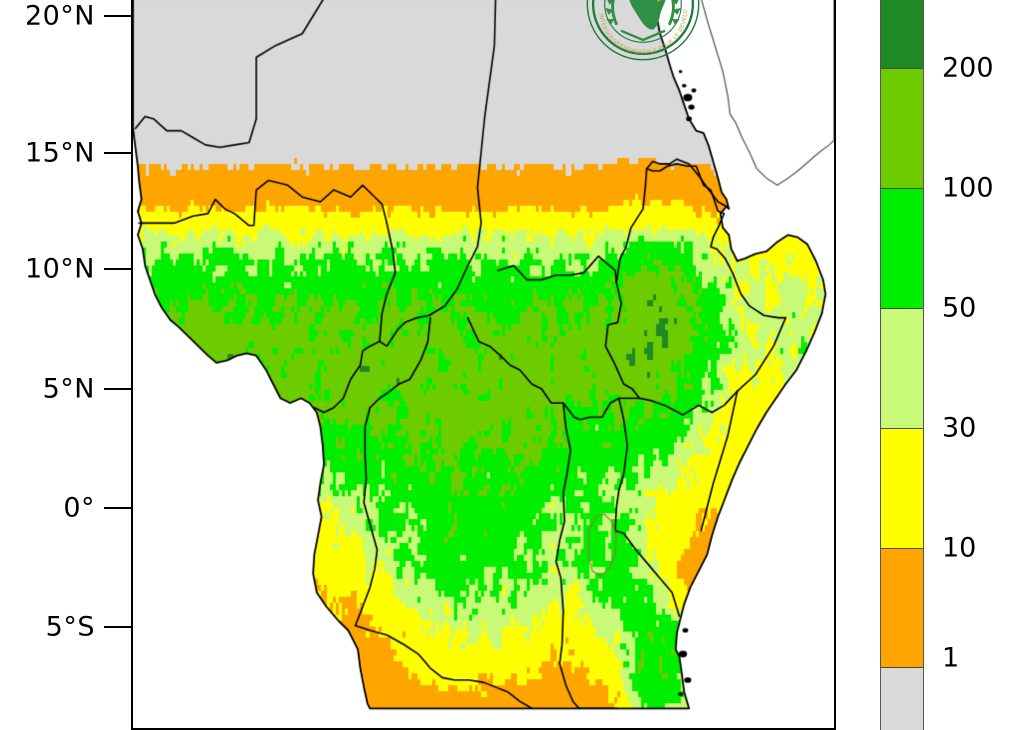 Image resolution: width=1024 pixels, height=730 pixels. What do you see at coordinates (79, 508) in the screenshot?
I see `latitude-label: 0°` at bounding box center [79, 508].